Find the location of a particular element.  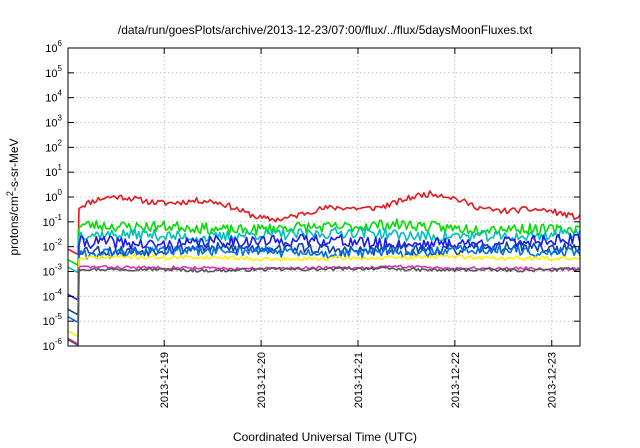

y-tick-label: 10³ is located at coordinates (53, 122).